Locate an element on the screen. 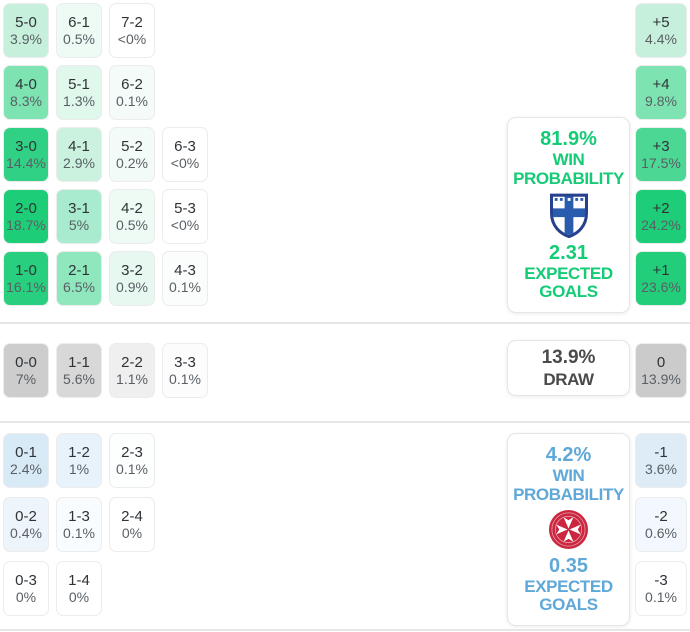  score-cell-3-2: 3-2 0.9% is located at coordinates (132, 278).